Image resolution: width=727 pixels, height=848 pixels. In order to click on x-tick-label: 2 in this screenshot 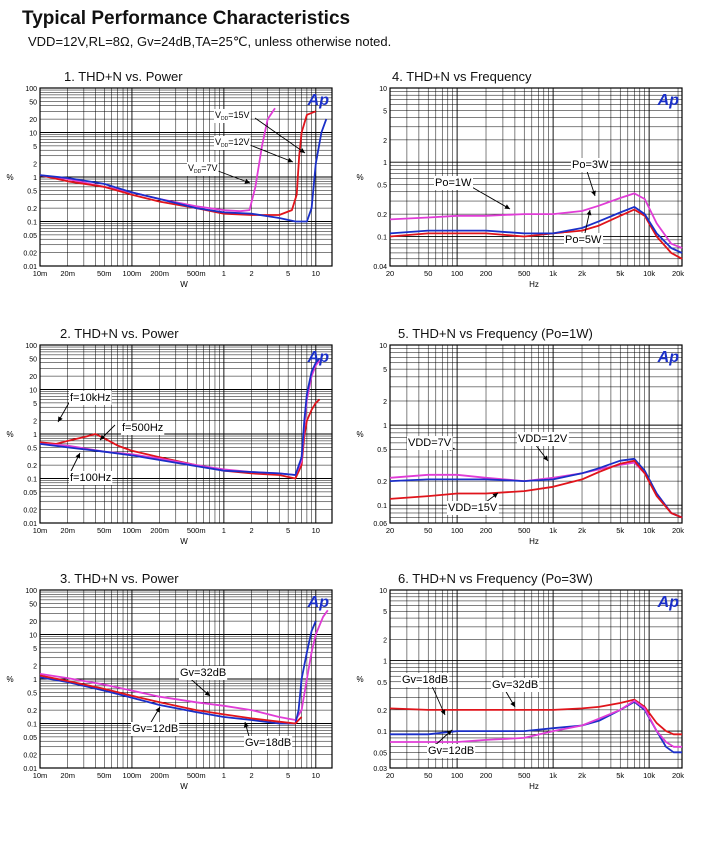, I will do `click(251, 775)`.